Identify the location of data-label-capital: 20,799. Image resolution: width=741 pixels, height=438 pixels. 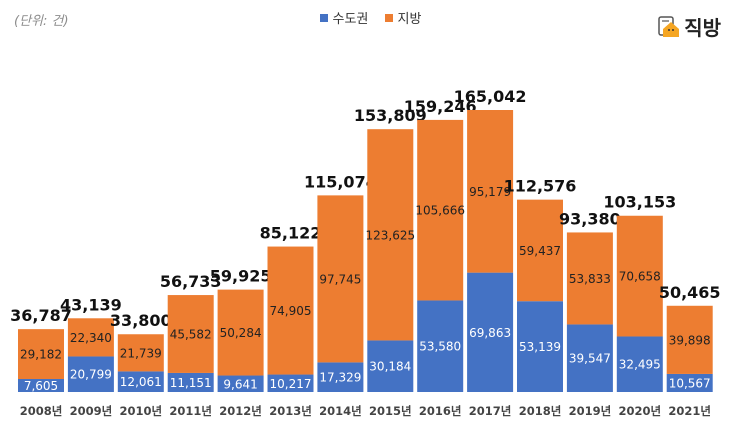
(91, 375).